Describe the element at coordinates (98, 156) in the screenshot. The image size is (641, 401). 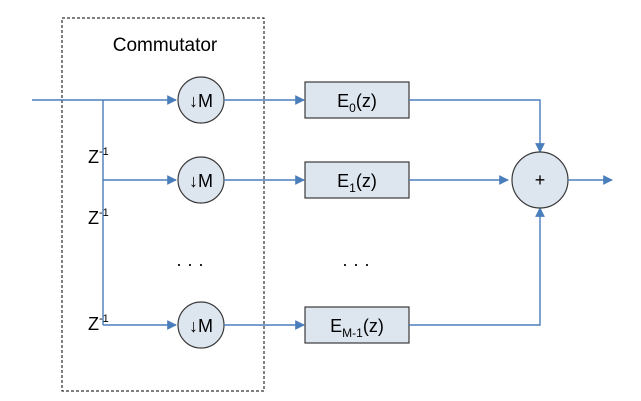
I see `delay-label-0: Z-1` at that location.